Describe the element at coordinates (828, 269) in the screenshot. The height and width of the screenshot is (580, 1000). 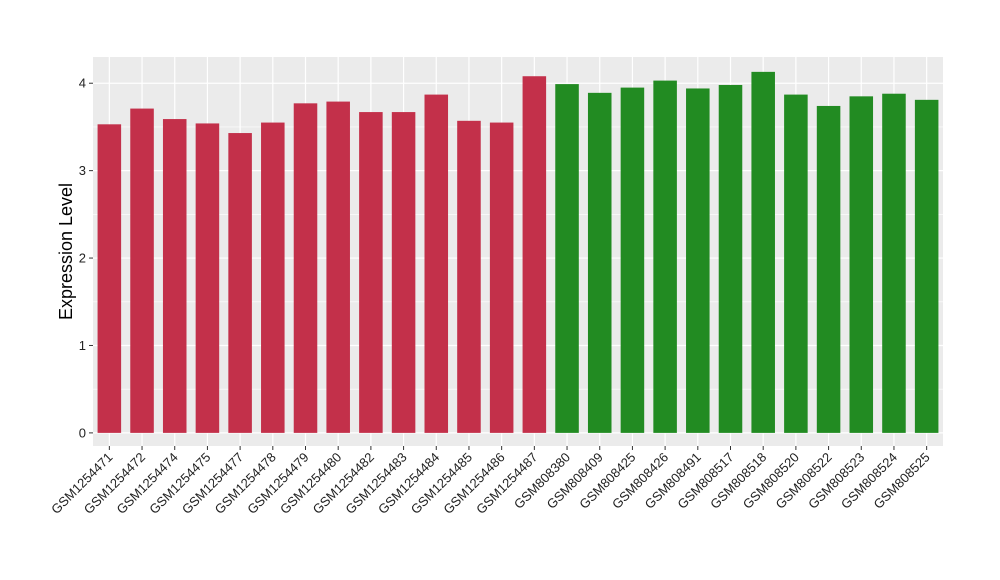
I see `bar-GSM808522` at that location.